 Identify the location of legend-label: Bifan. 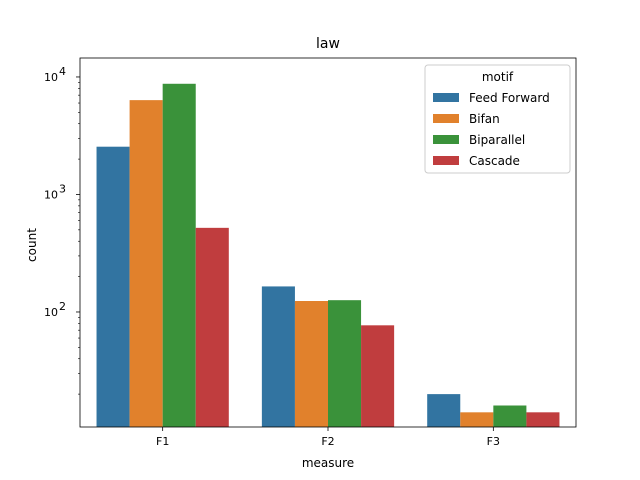
(484, 119).